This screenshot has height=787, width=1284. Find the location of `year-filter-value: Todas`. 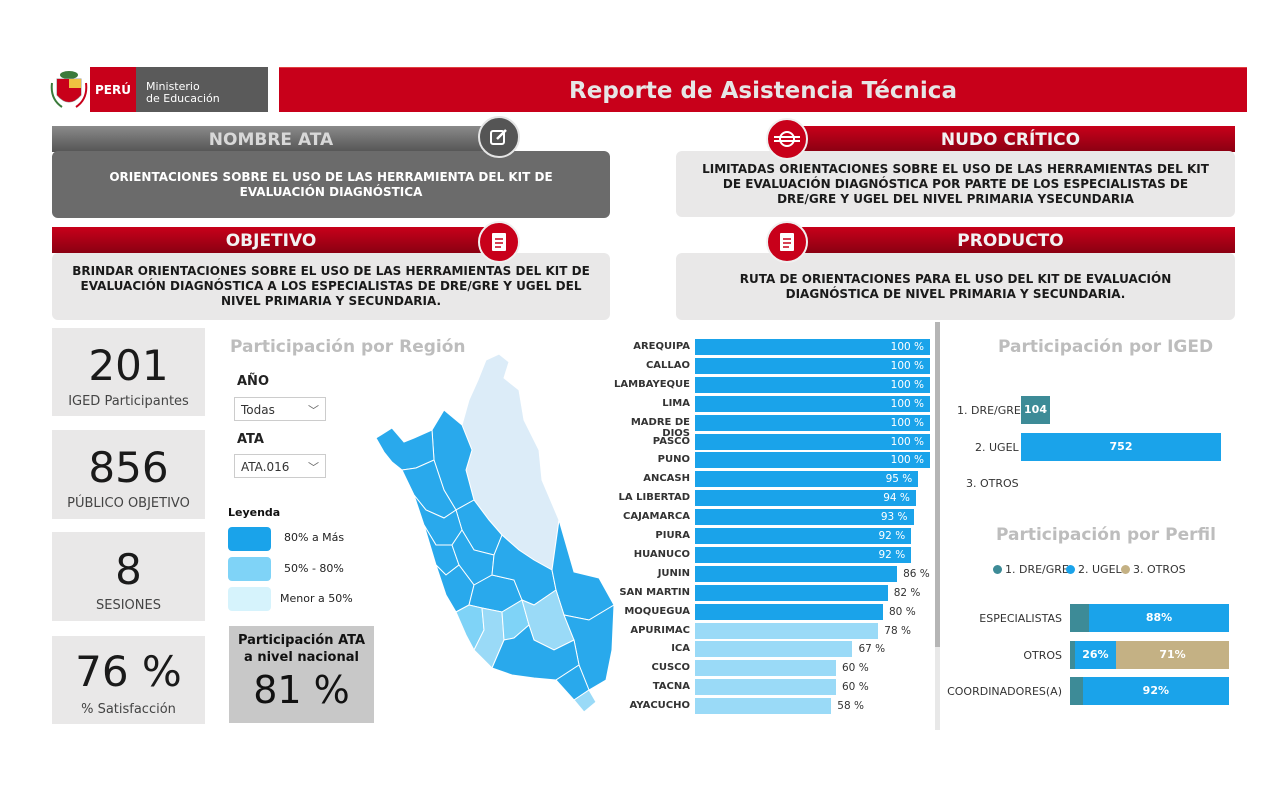

year-filter-value: Todas is located at coordinates (258, 410).